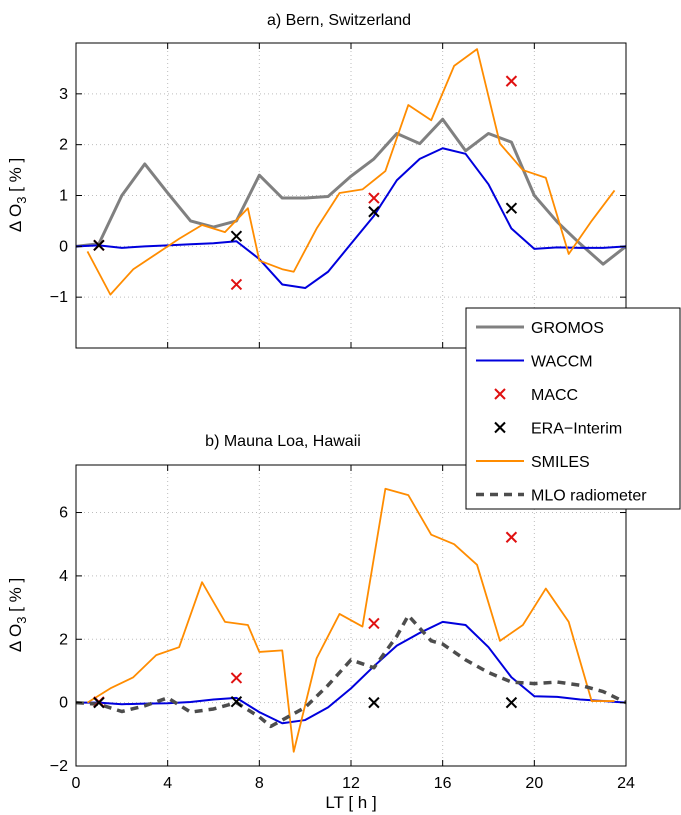 This screenshot has width=681, height=815. I want to click on legend-label: MLO radiometer, so click(589, 496).